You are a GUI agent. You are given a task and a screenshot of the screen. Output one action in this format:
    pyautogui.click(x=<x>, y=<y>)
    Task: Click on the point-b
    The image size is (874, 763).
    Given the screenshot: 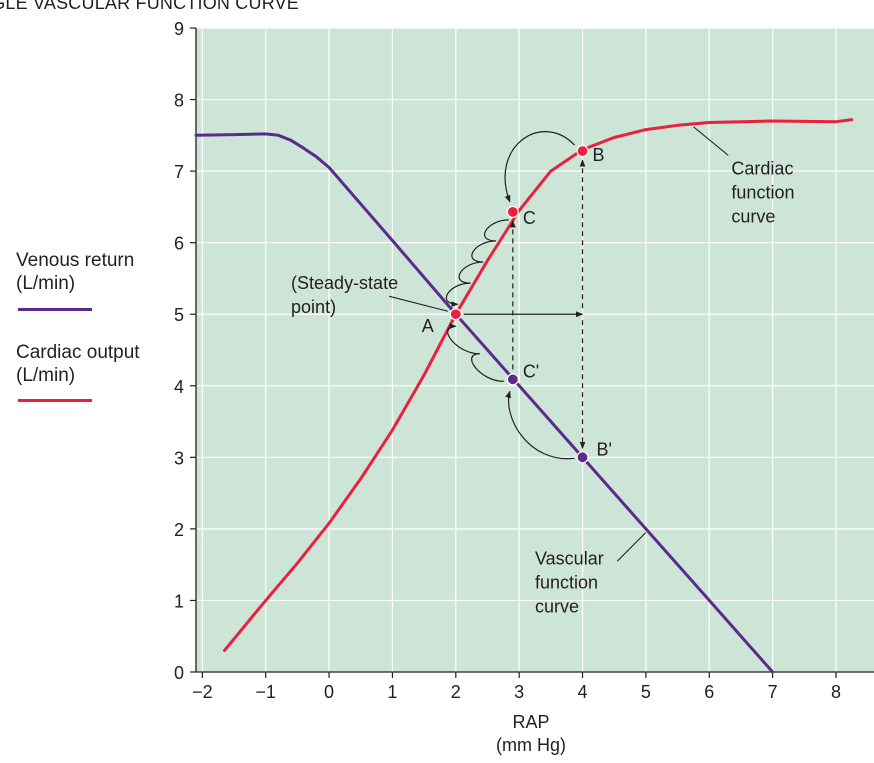 What is the action you would take?
    pyautogui.click(x=582, y=151)
    